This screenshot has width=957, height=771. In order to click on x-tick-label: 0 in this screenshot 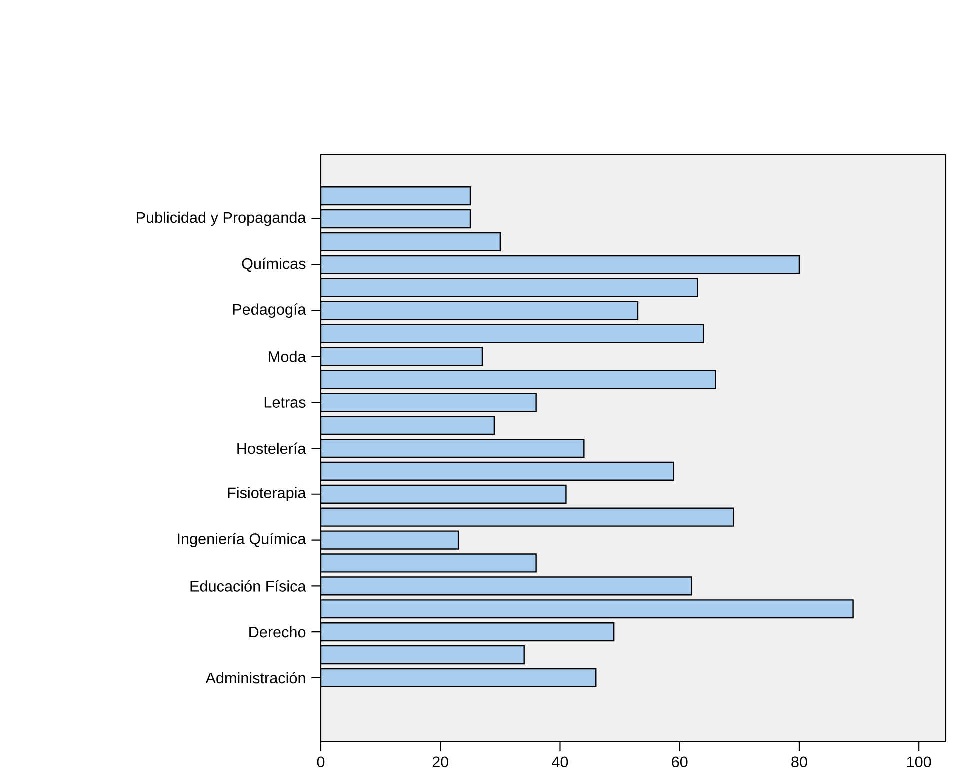, I will do `click(321, 762)`.